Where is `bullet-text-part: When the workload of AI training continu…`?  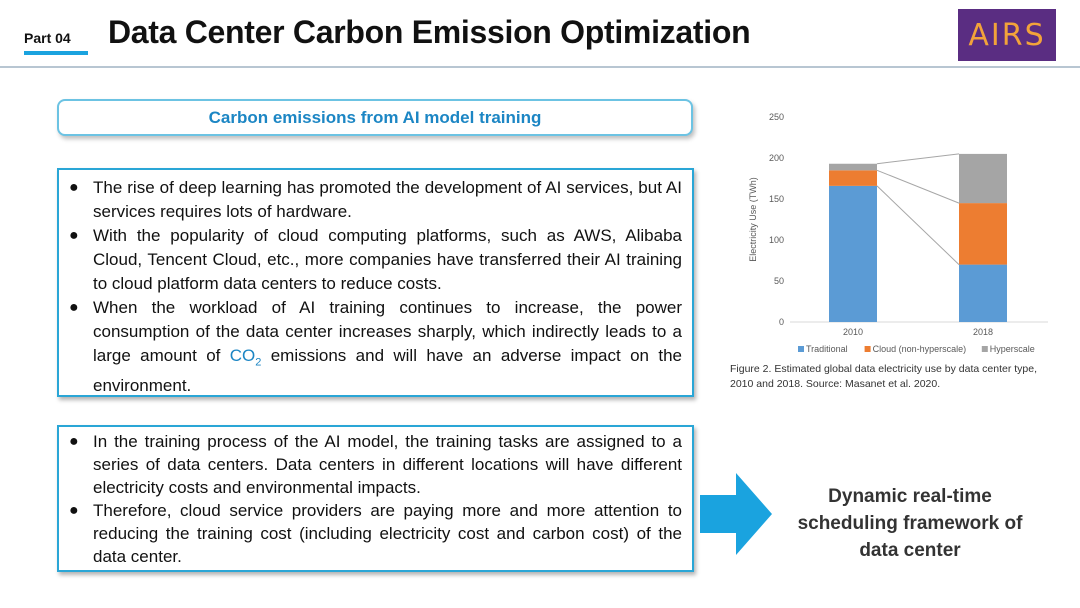
bullet-text-part: When the workload of AI training continu… is located at coordinates (387, 331).